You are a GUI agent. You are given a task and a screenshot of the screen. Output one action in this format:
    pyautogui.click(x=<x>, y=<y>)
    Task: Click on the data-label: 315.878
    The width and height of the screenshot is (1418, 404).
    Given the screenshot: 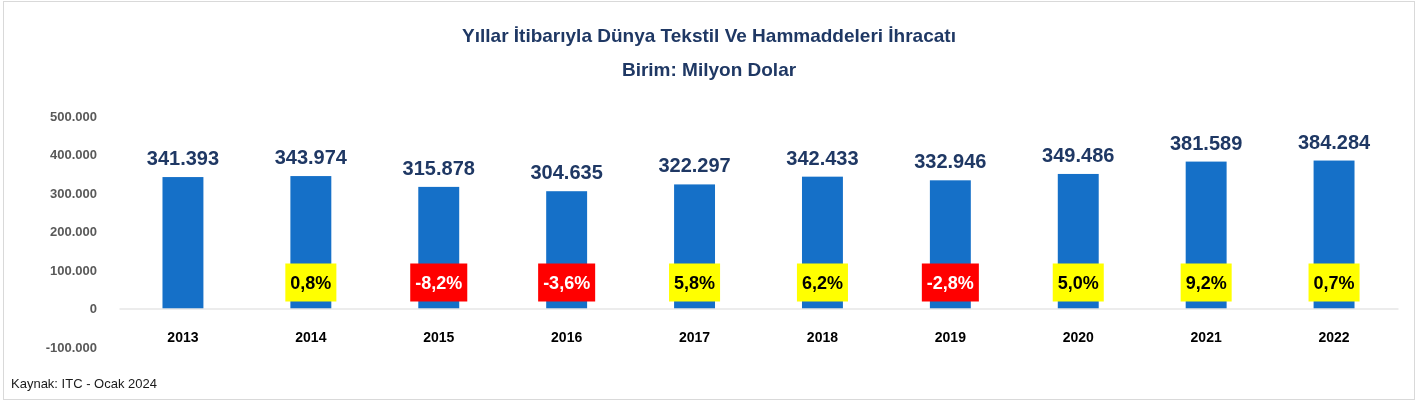 What is the action you would take?
    pyautogui.click(x=438, y=167)
    